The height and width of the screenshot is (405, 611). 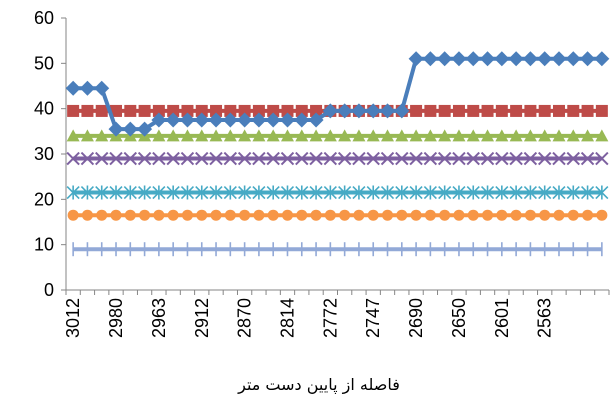 What do you see at coordinates (159, 318) in the screenshot?
I see `x-tick-label: 2963` at bounding box center [159, 318].